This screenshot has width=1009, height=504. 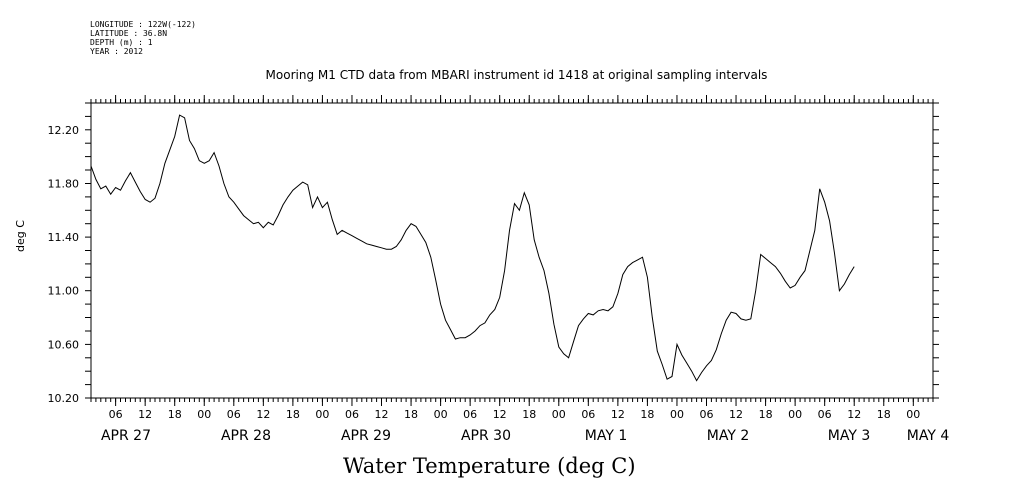 What do you see at coordinates (606, 436) in the screenshot?
I see `x-day-label: MAY 1` at bounding box center [606, 436].